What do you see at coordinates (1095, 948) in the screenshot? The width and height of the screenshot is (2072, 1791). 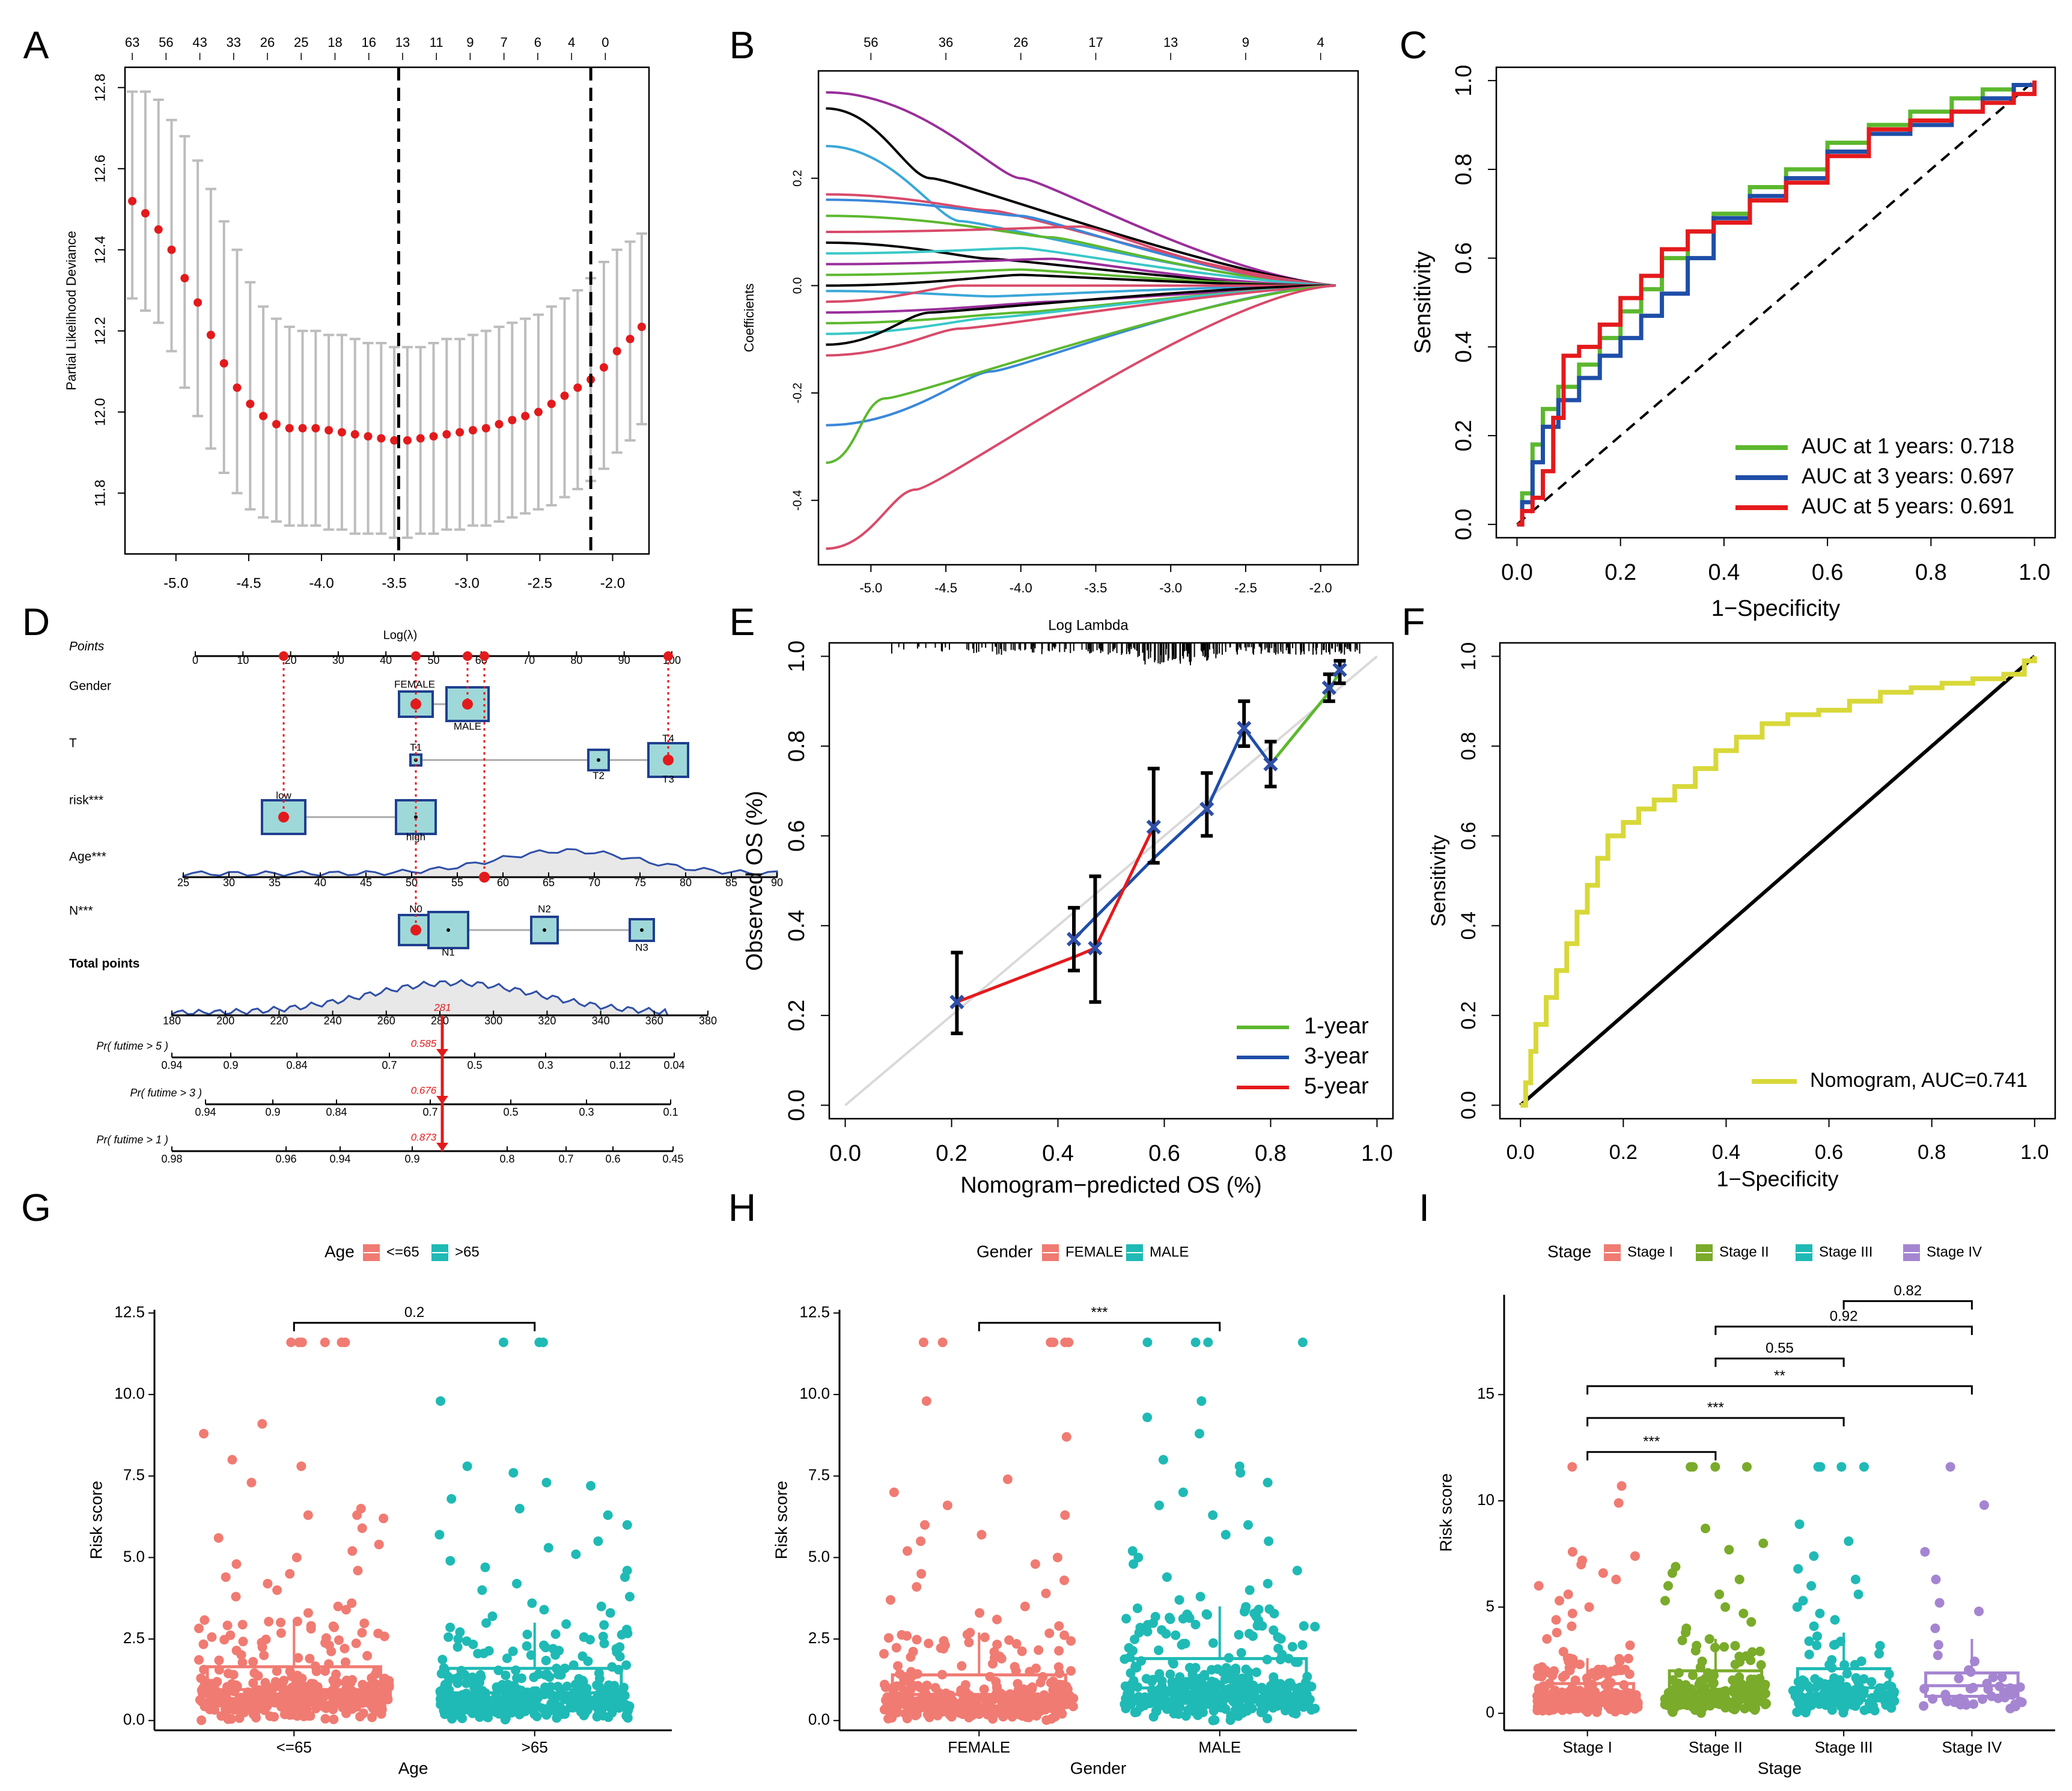 I see `calibration-point` at bounding box center [1095, 948].